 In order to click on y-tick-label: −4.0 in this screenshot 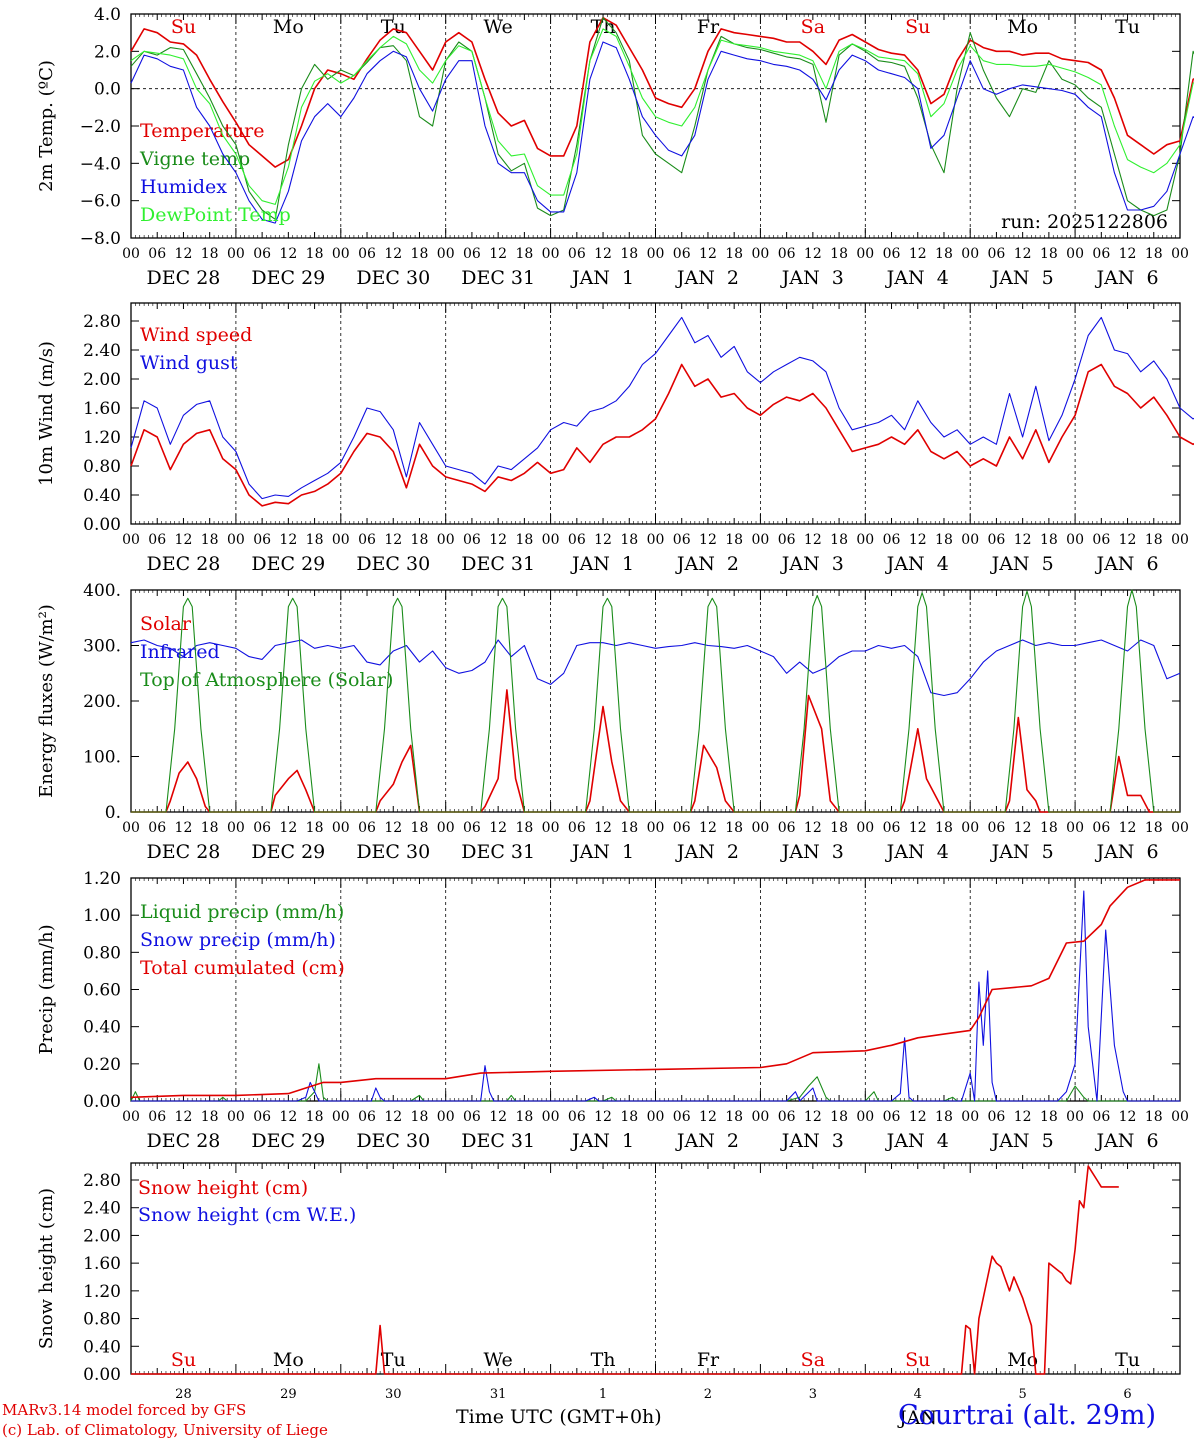, I will do `click(100, 164)`.